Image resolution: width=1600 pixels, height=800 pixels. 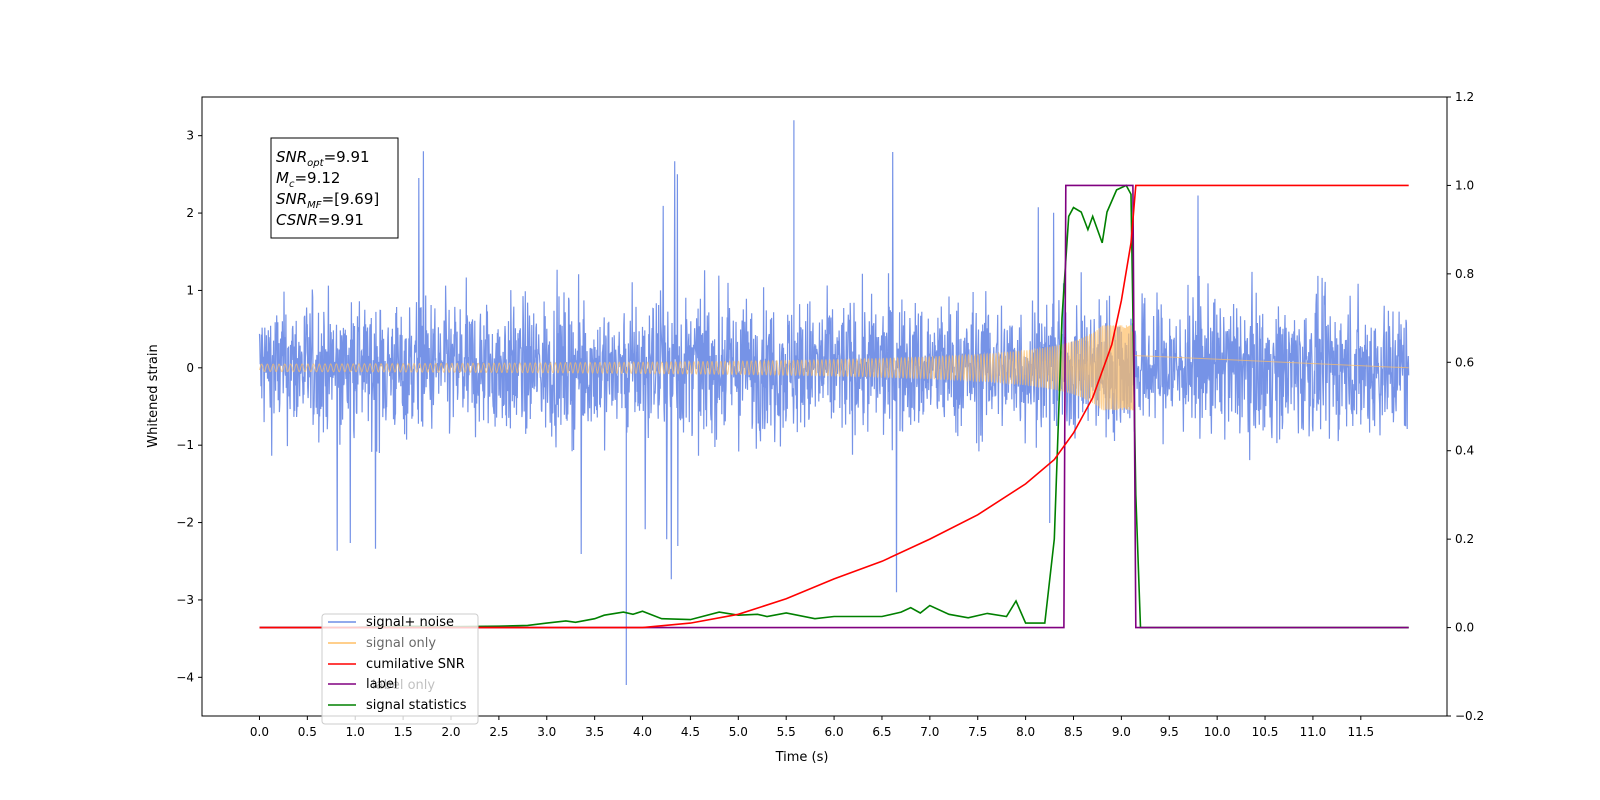 What do you see at coordinates (323, 158) in the screenshot?
I see `annotation-line: SNRopt=9.91` at bounding box center [323, 158].